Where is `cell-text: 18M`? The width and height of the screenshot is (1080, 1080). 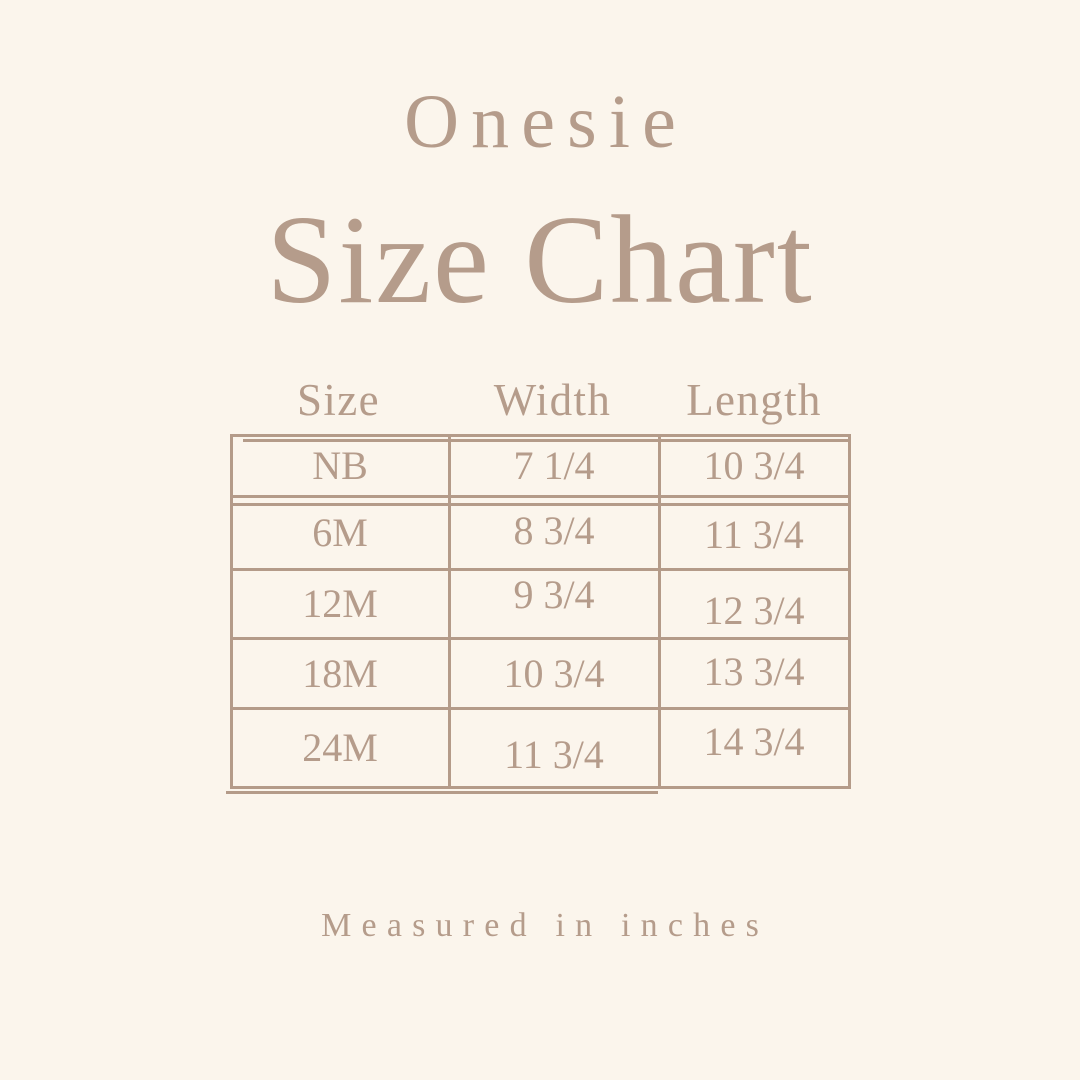 cell-text: 18M is located at coordinates (340, 673).